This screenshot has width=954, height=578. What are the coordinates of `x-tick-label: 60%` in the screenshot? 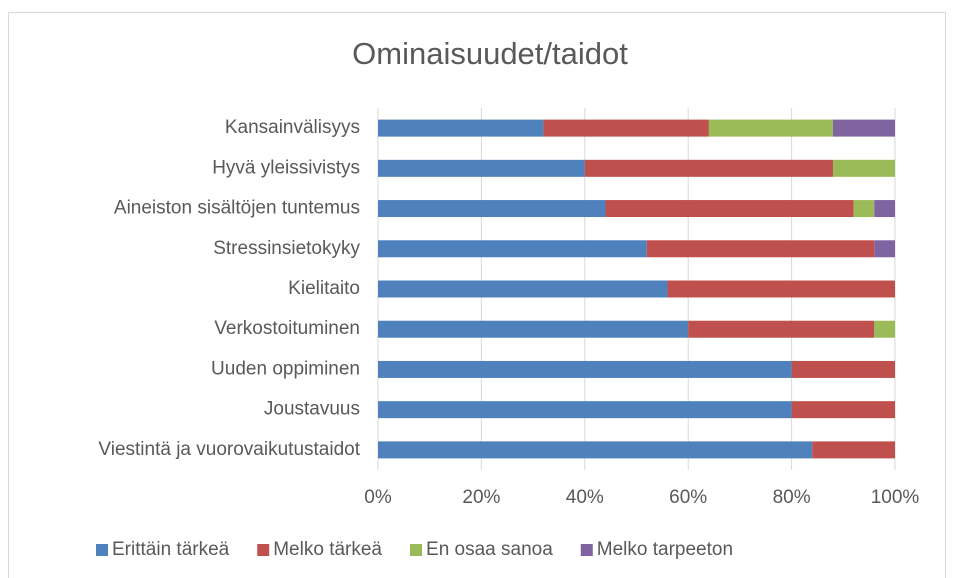 It's located at (688, 497).